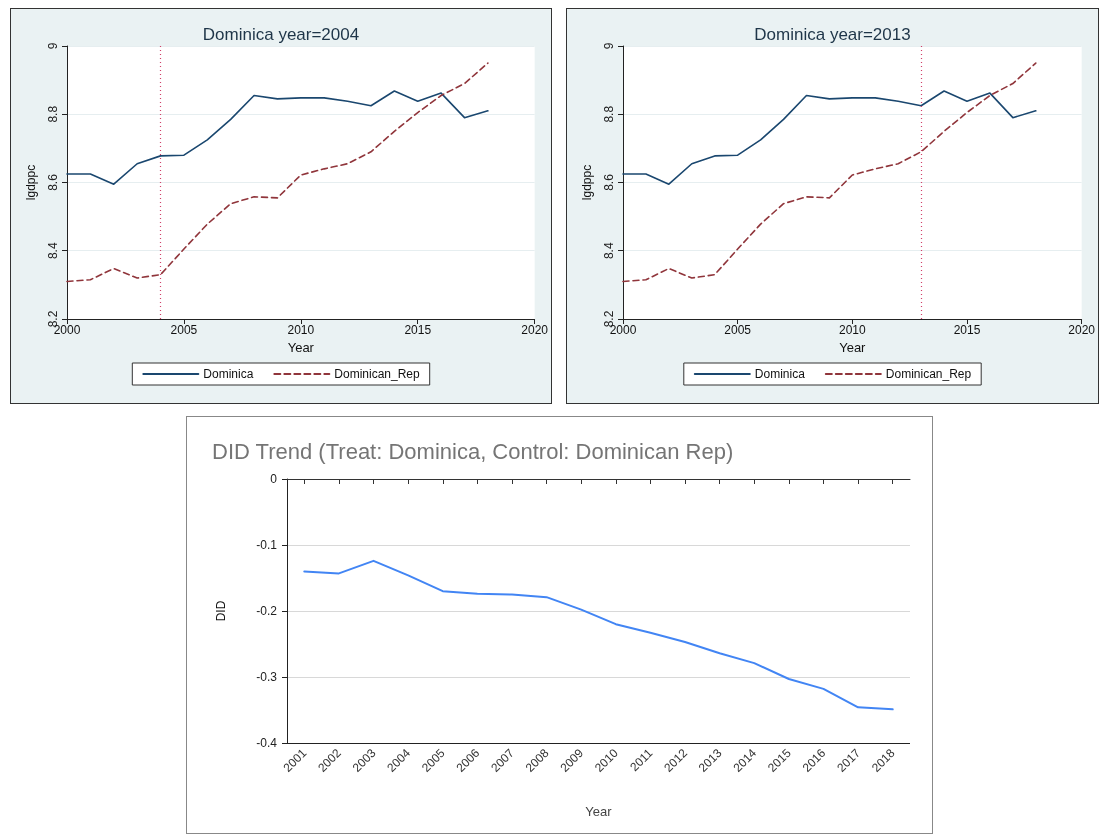  Describe the element at coordinates (221, 611) in the screenshot. I see `y-axis-title: DID` at that location.